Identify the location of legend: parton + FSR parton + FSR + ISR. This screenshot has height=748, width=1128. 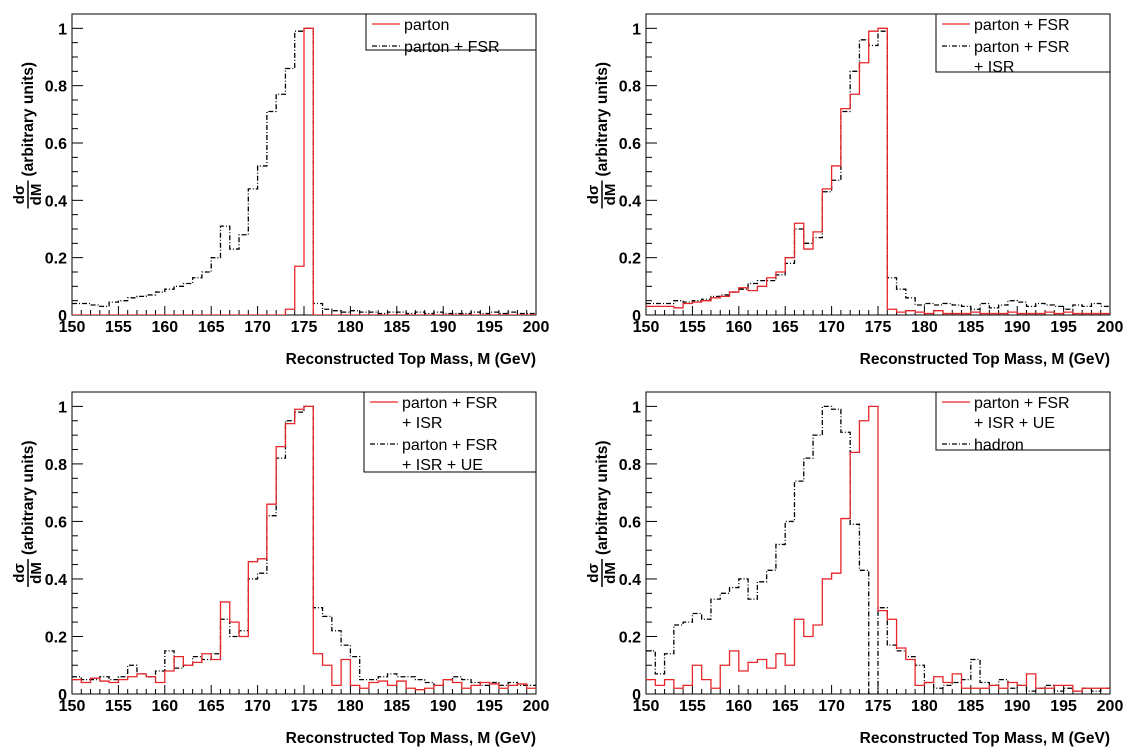
(1023, 44).